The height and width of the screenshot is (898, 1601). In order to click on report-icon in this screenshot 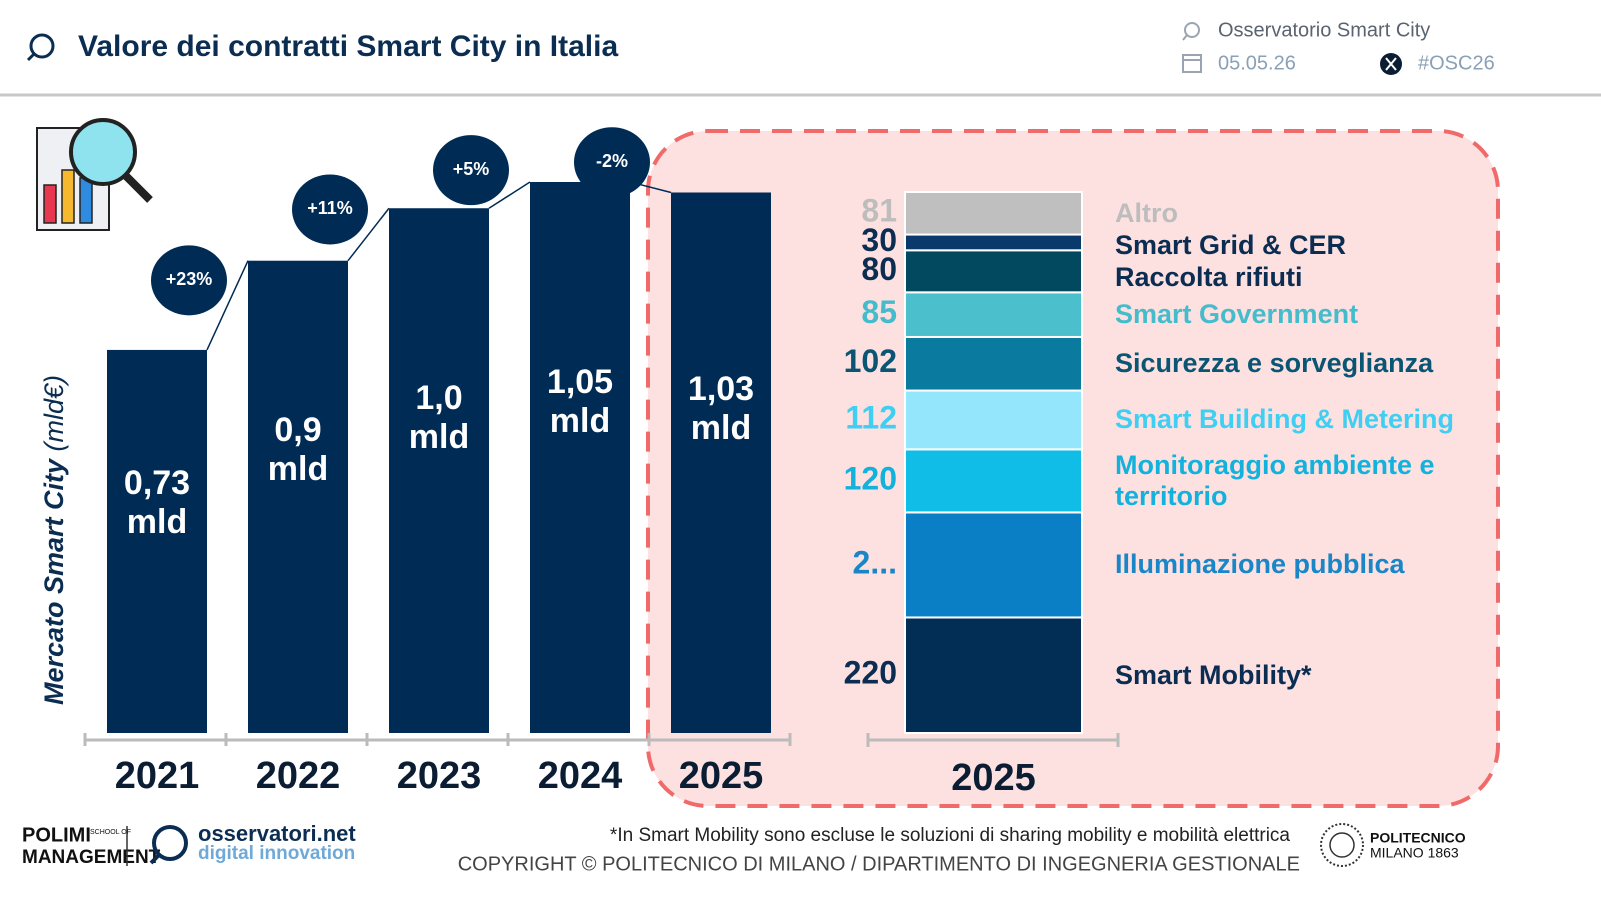, I will do `click(94, 174)`.